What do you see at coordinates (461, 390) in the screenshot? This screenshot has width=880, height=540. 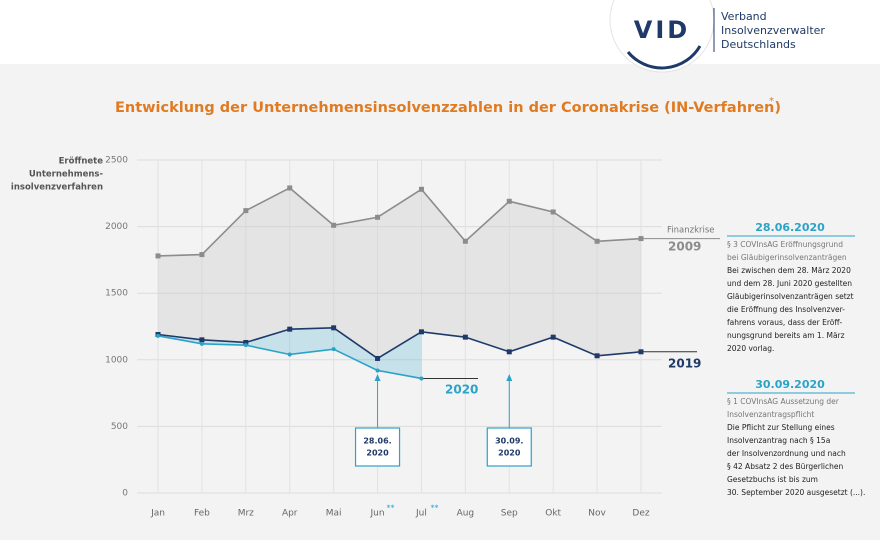 I see `series-label: 2020` at bounding box center [461, 390].